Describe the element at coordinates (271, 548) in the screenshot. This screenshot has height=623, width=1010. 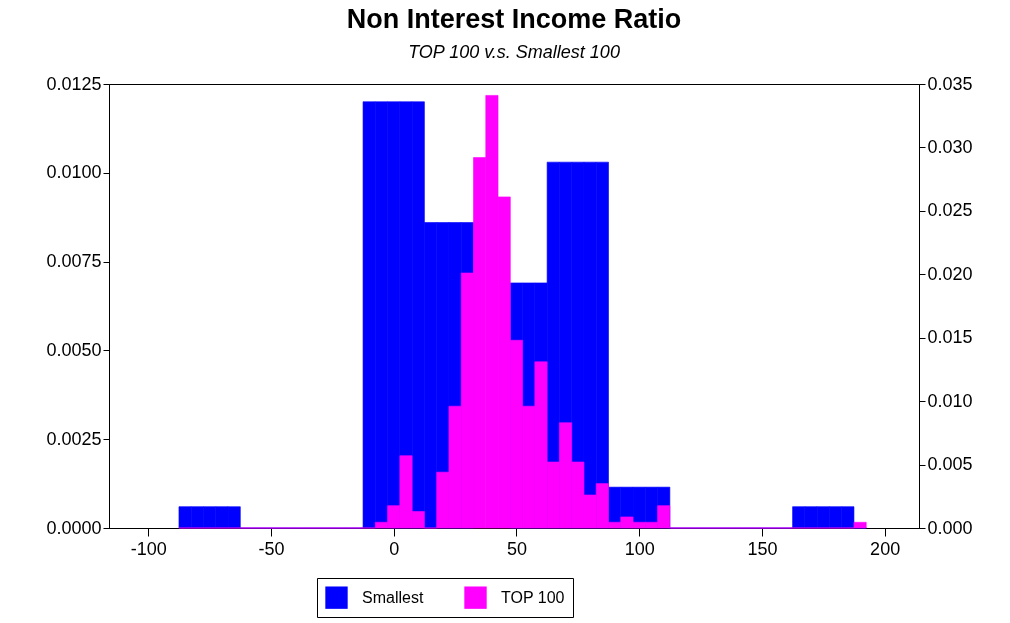
I see `x-tick-label: -50` at that location.